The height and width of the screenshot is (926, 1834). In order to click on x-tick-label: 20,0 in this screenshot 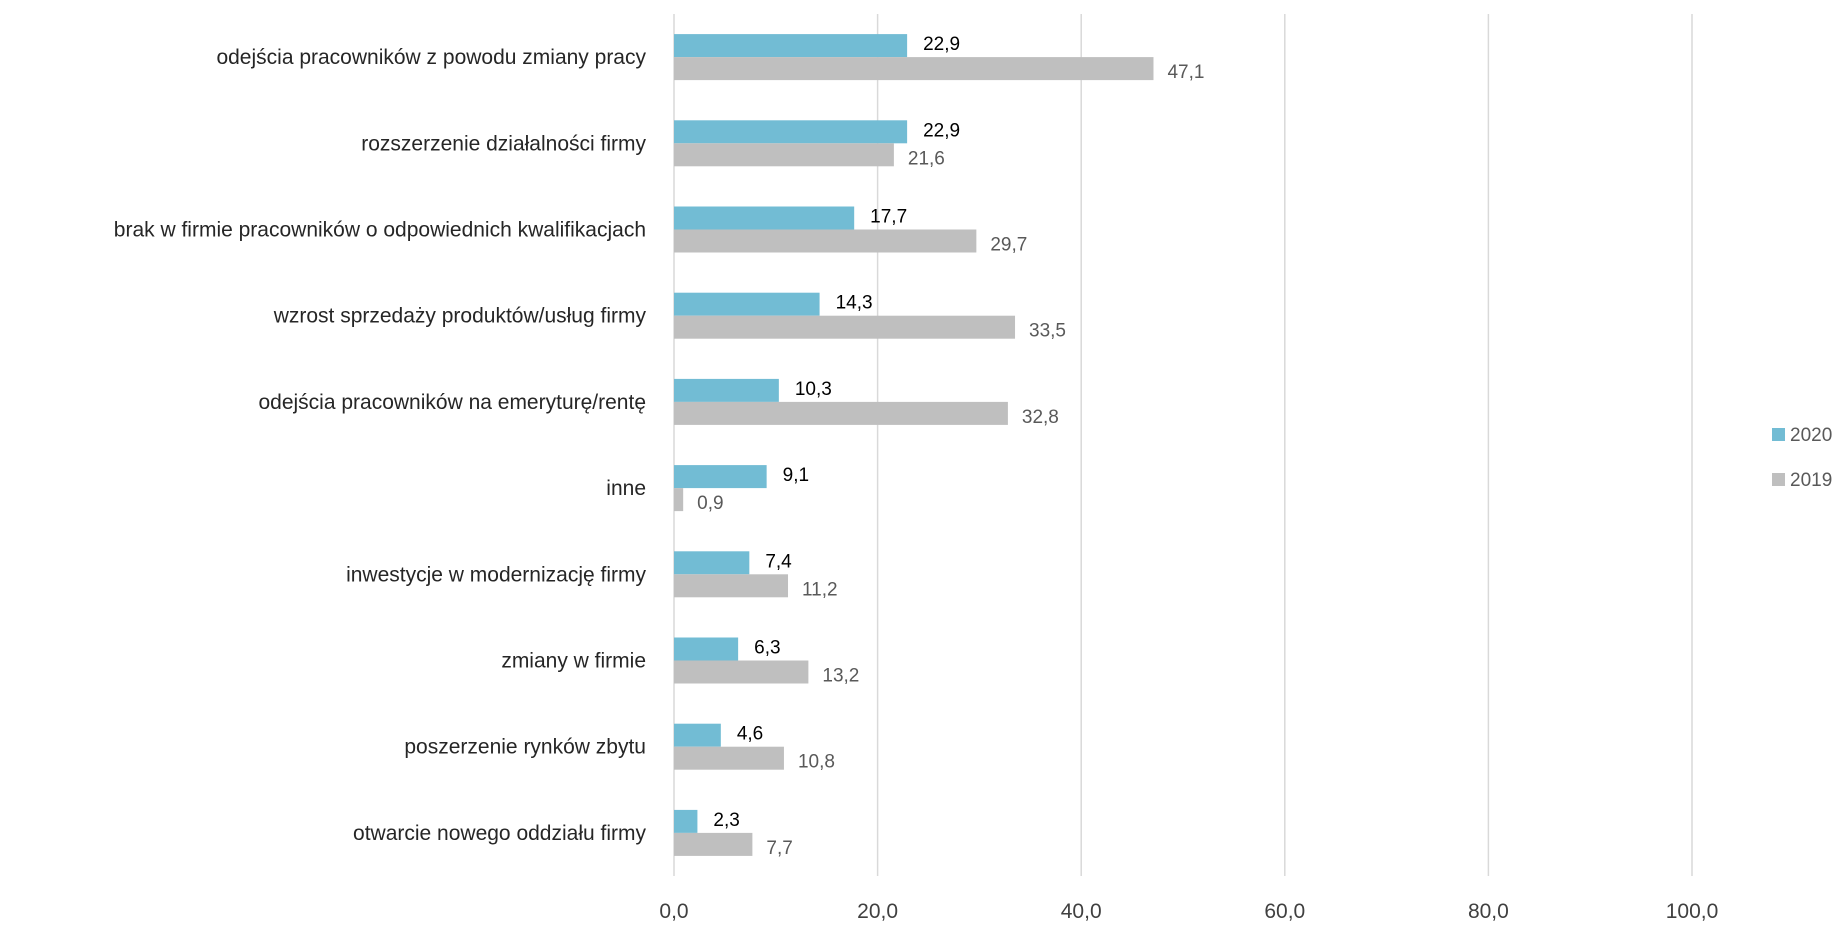, I will do `click(877, 911)`.